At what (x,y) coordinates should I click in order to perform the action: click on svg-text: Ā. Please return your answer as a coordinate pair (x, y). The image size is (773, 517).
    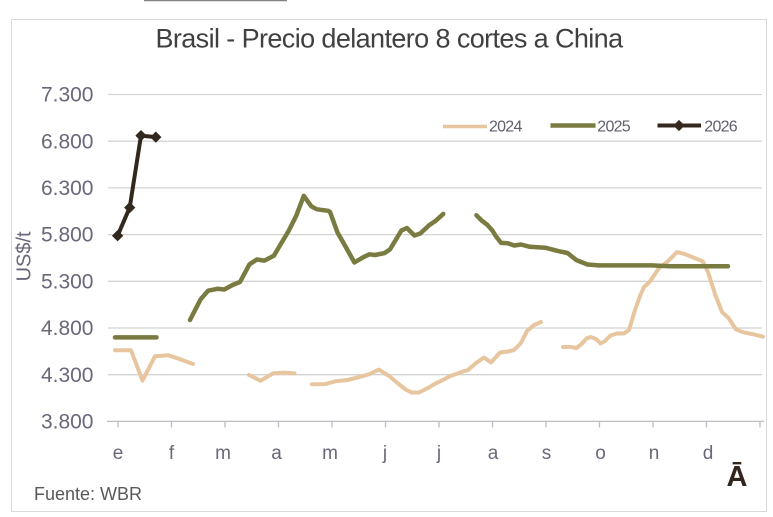
    Looking at the image, I should click on (737, 477).